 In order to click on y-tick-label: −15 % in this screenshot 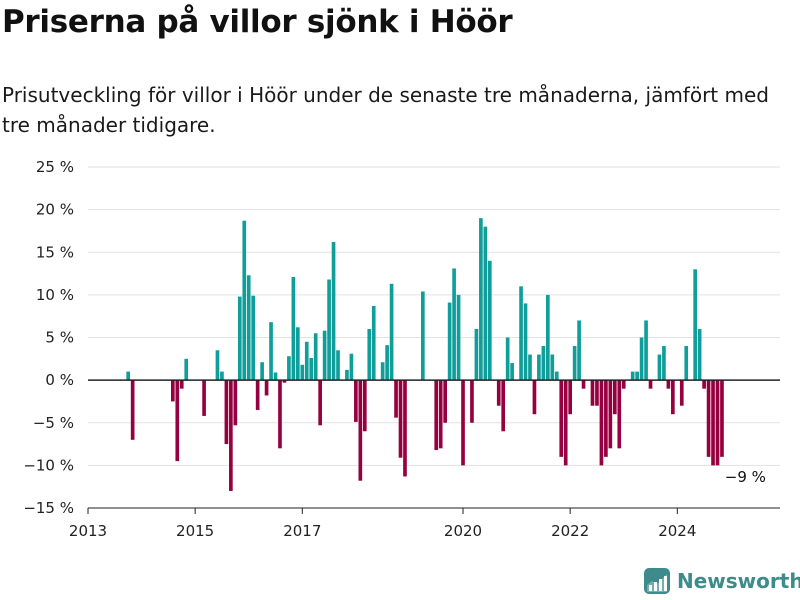, I will do `click(48, 508)`.